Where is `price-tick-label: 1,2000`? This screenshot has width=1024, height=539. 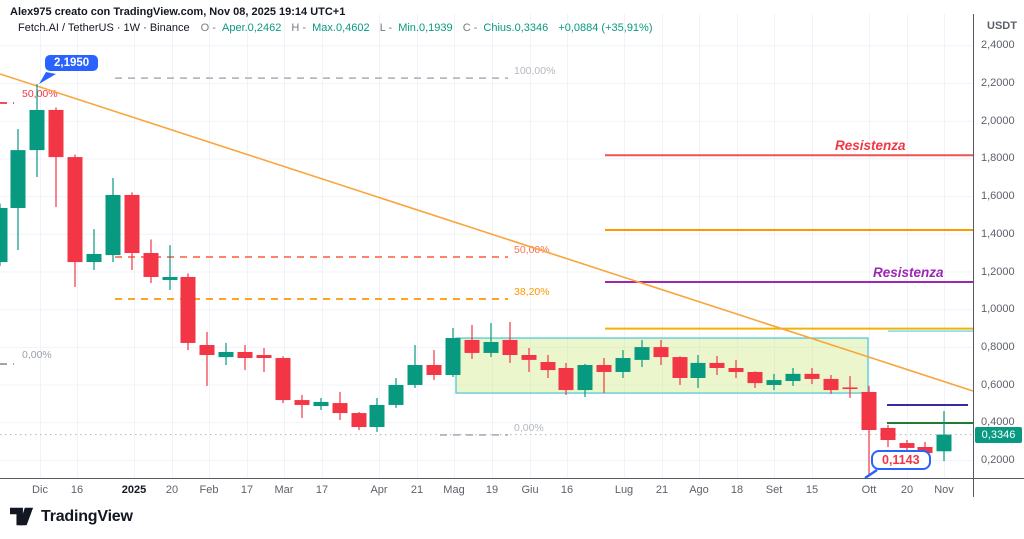
price-tick-label: 1,2000 is located at coordinates (998, 271).